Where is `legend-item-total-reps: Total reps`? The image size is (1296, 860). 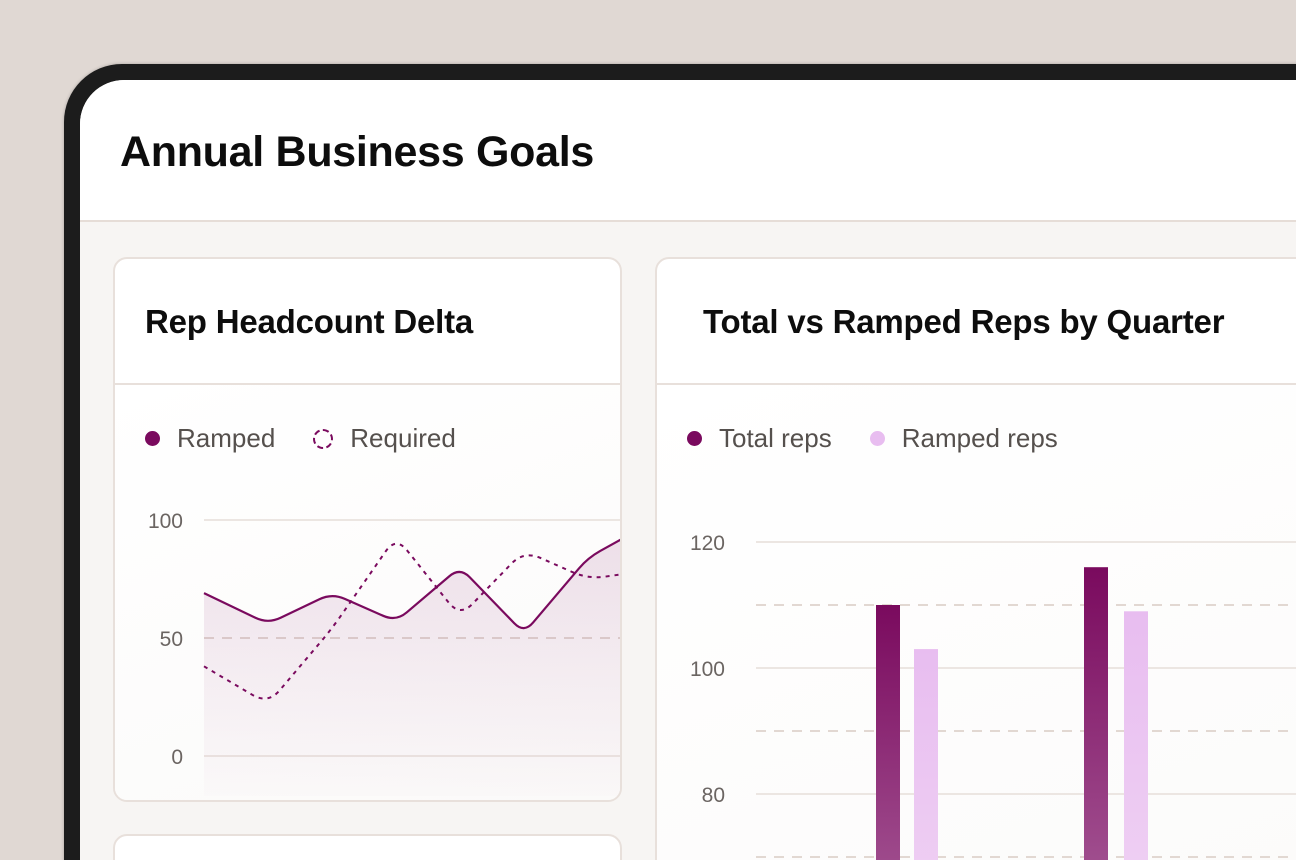 legend-item-total-reps: Total reps is located at coordinates (759, 438).